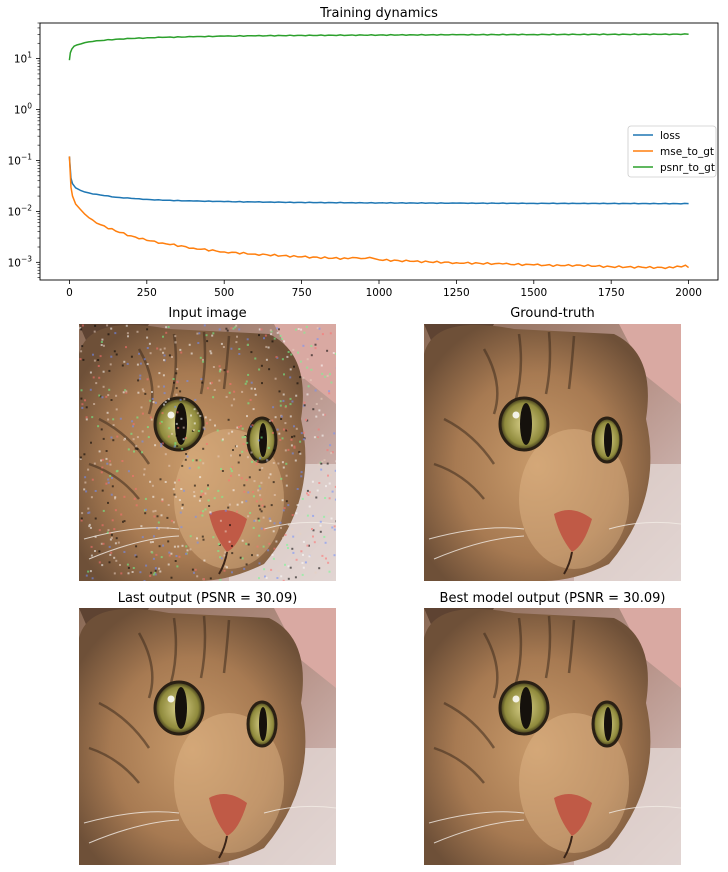  Describe the element at coordinates (20, 261) in the screenshot. I see `y-tick-label: 10⁻³` at that location.